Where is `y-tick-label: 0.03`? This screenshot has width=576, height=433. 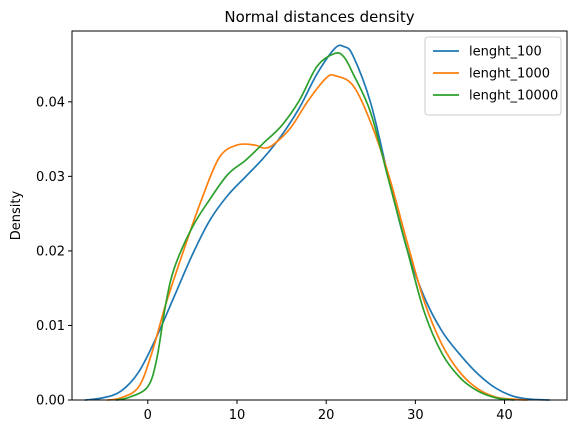
y-tick-label: 0.03 is located at coordinates (50, 177).